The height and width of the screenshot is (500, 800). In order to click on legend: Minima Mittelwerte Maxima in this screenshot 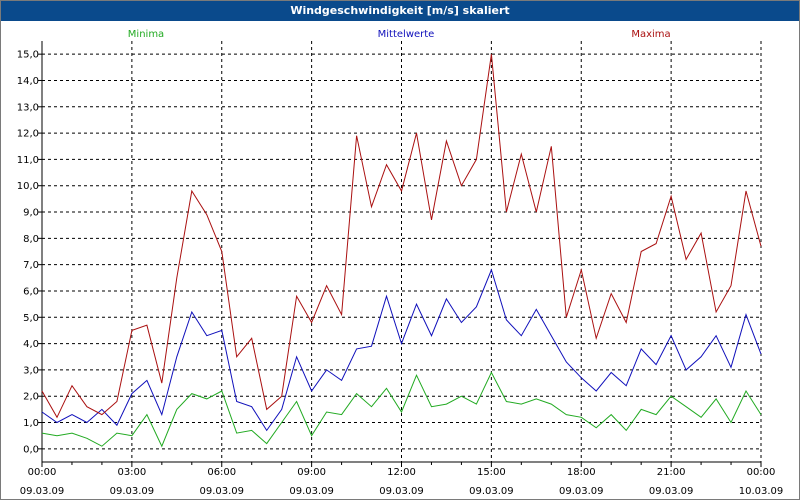, I will do `click(399, 34)`.